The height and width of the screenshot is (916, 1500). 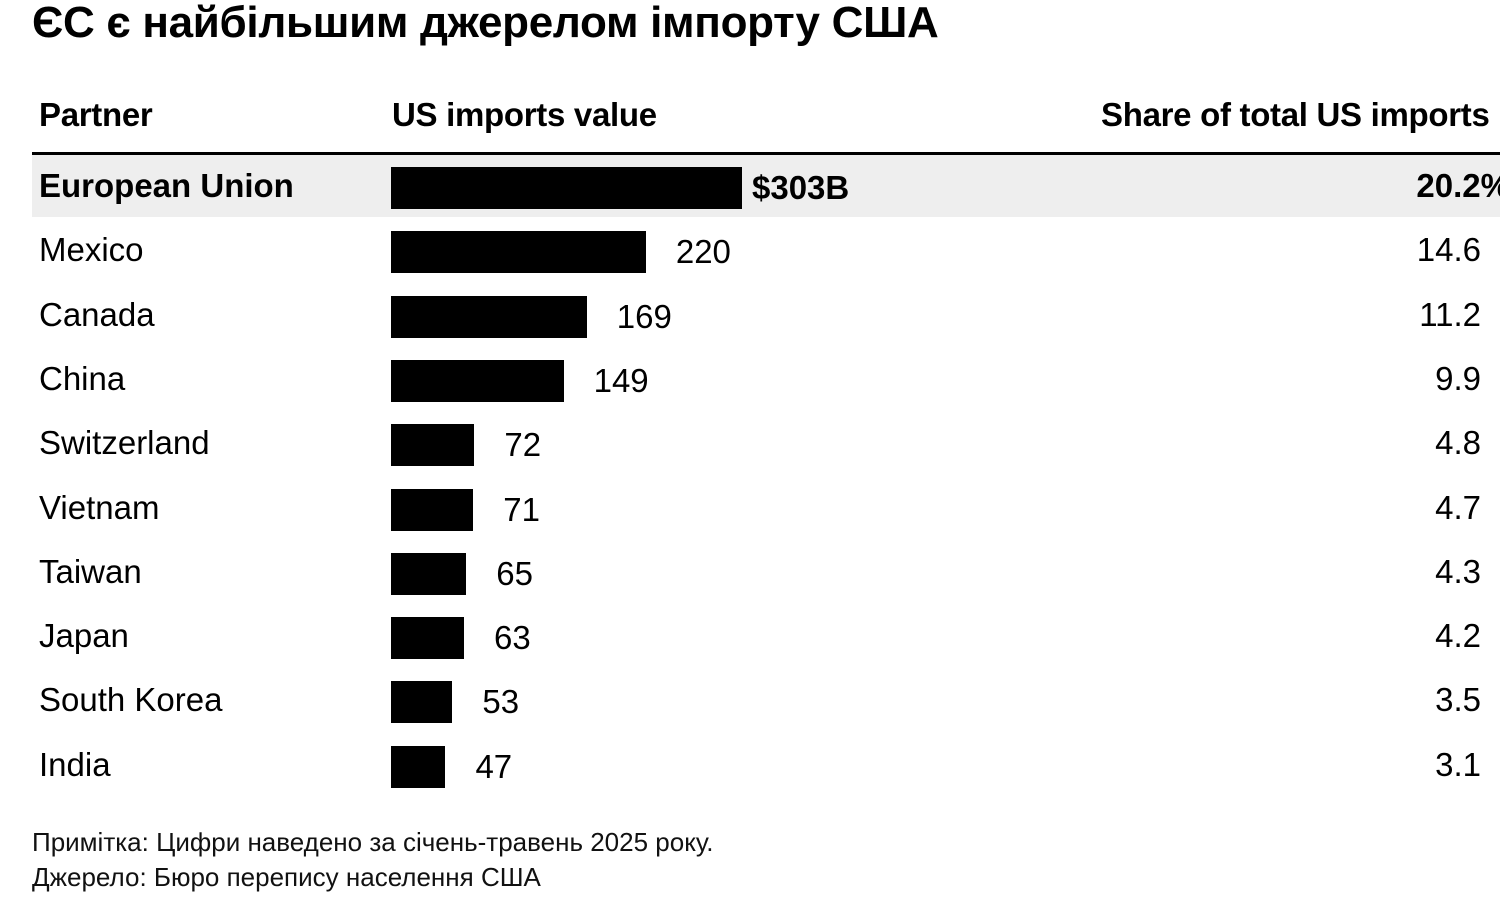 What do you see at coordinates (766, 572) in the screenshot?
I see `table-row: Taiwan 65 4.3` at bounding box center [766, 572].